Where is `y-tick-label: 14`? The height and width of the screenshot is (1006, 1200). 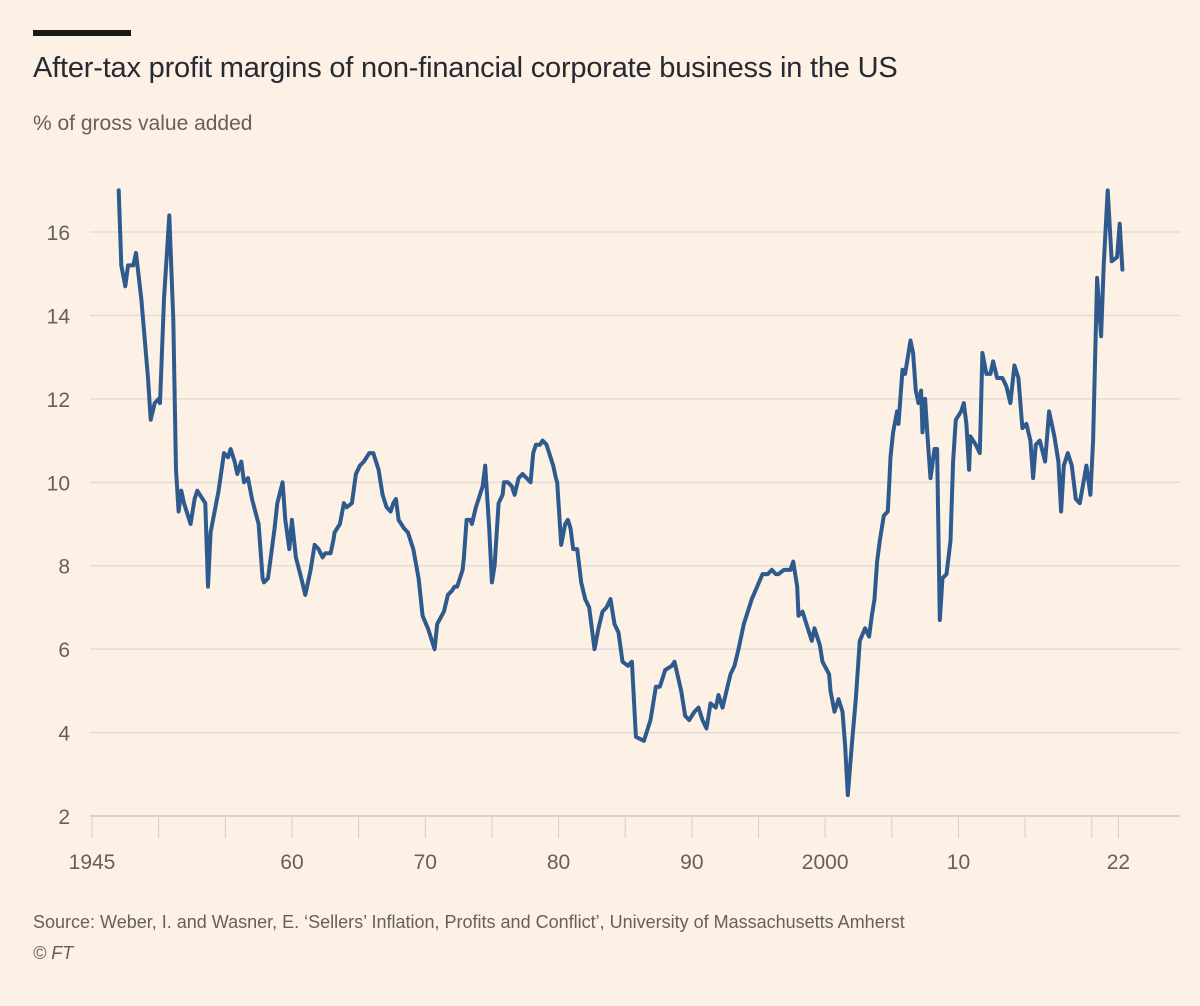
y-tick-label: 14 is located at coordinates (59, 316).